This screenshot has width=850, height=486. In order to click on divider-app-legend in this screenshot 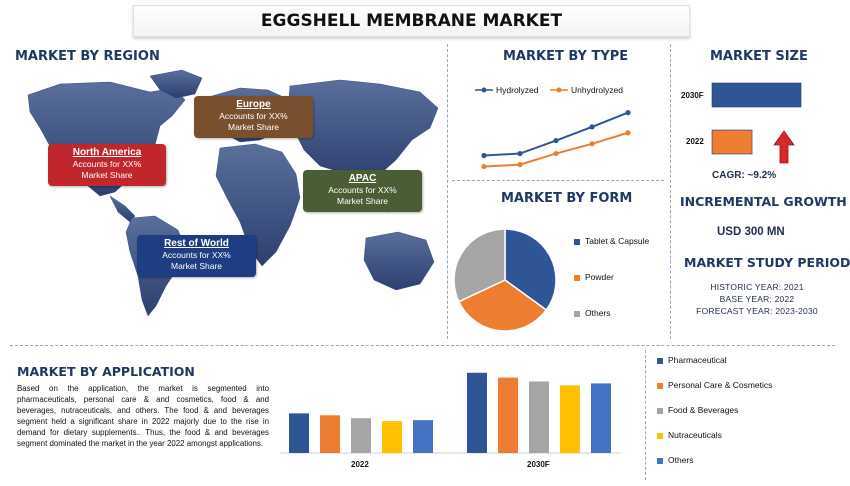, I will do `click(645, 415)`.